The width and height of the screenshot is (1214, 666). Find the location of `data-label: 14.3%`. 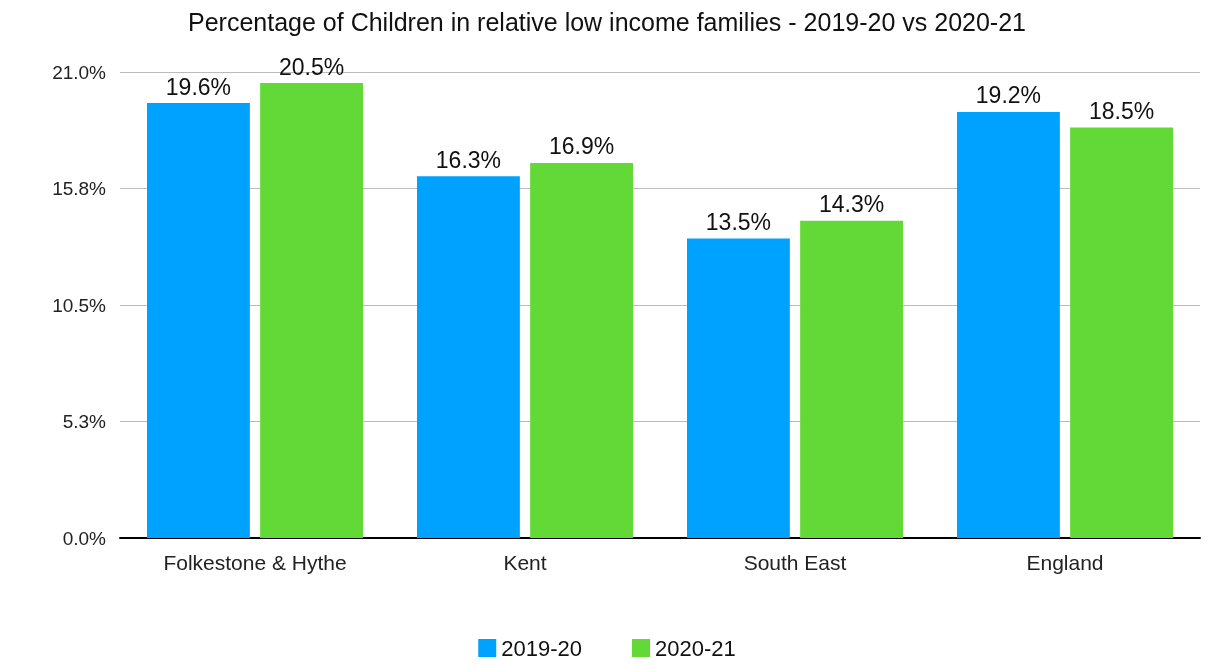

data-label: 14.3% is located at coordinates (851, 204).